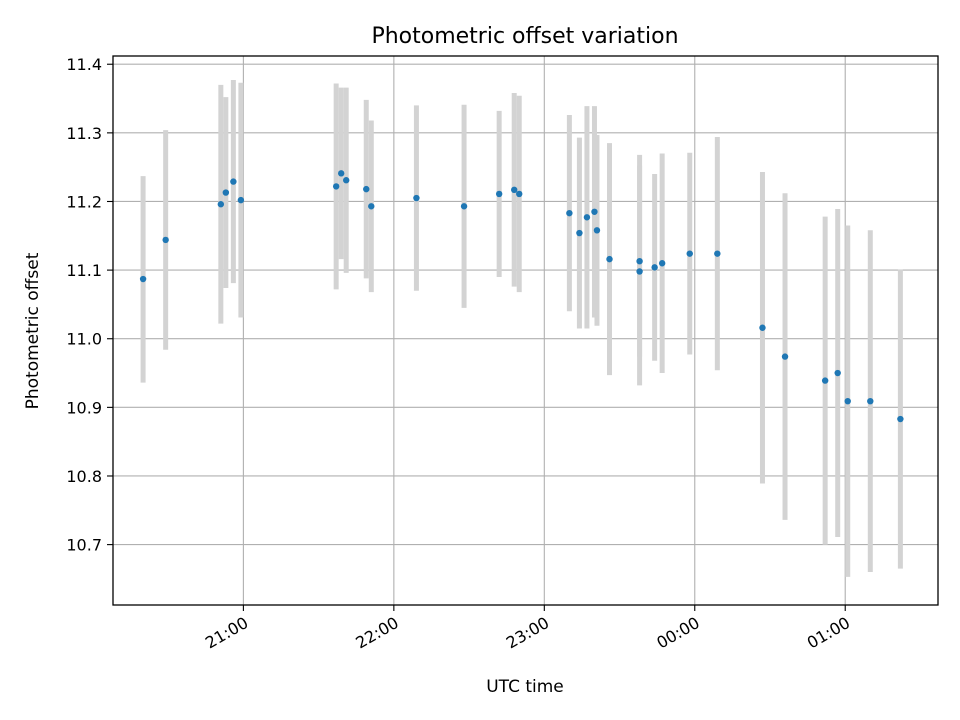 This screenshot has height=720, width=960. What do you see at coordinates (33, 330) in the screenshot?
I see `y-axis-label: Photometric offset` at bounding box center [33, 330].